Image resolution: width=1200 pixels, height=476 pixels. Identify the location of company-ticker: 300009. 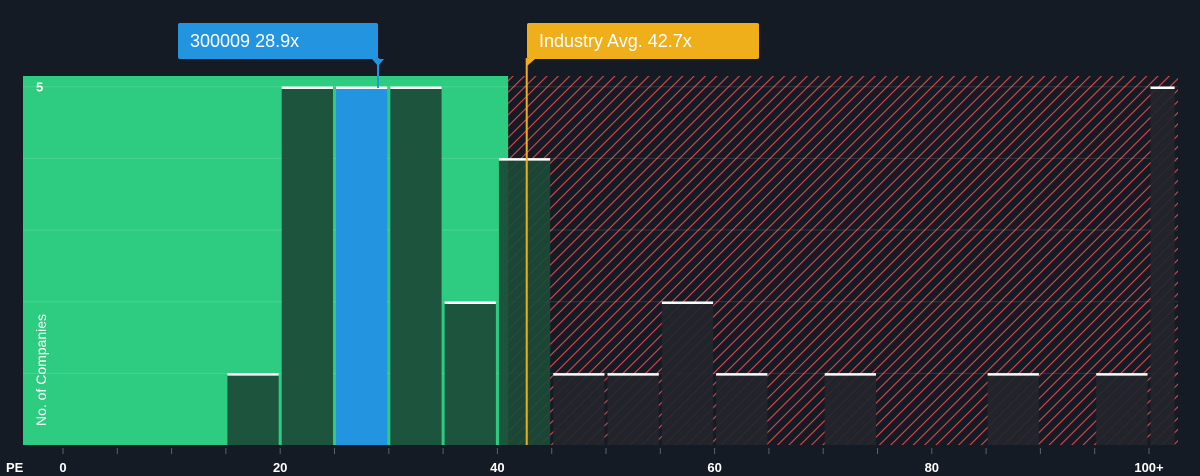
(220, 41).